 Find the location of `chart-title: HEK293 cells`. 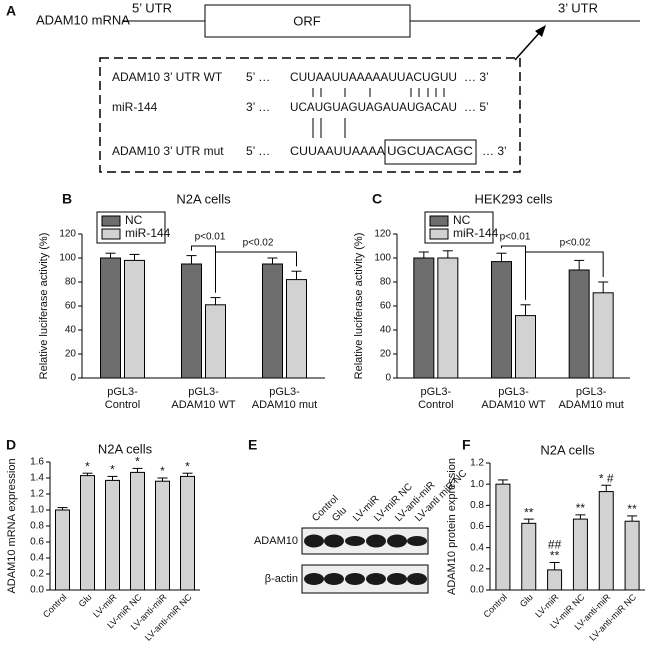

chart-title: HEK293 cells is located at coordinates (513, 198).